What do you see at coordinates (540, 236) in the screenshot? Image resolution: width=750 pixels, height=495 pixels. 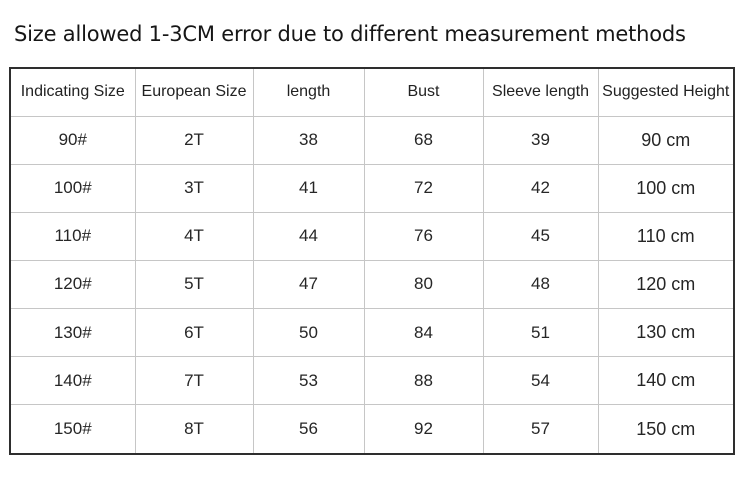 I see `table-cell: 45` at bounding box center [540, 236].